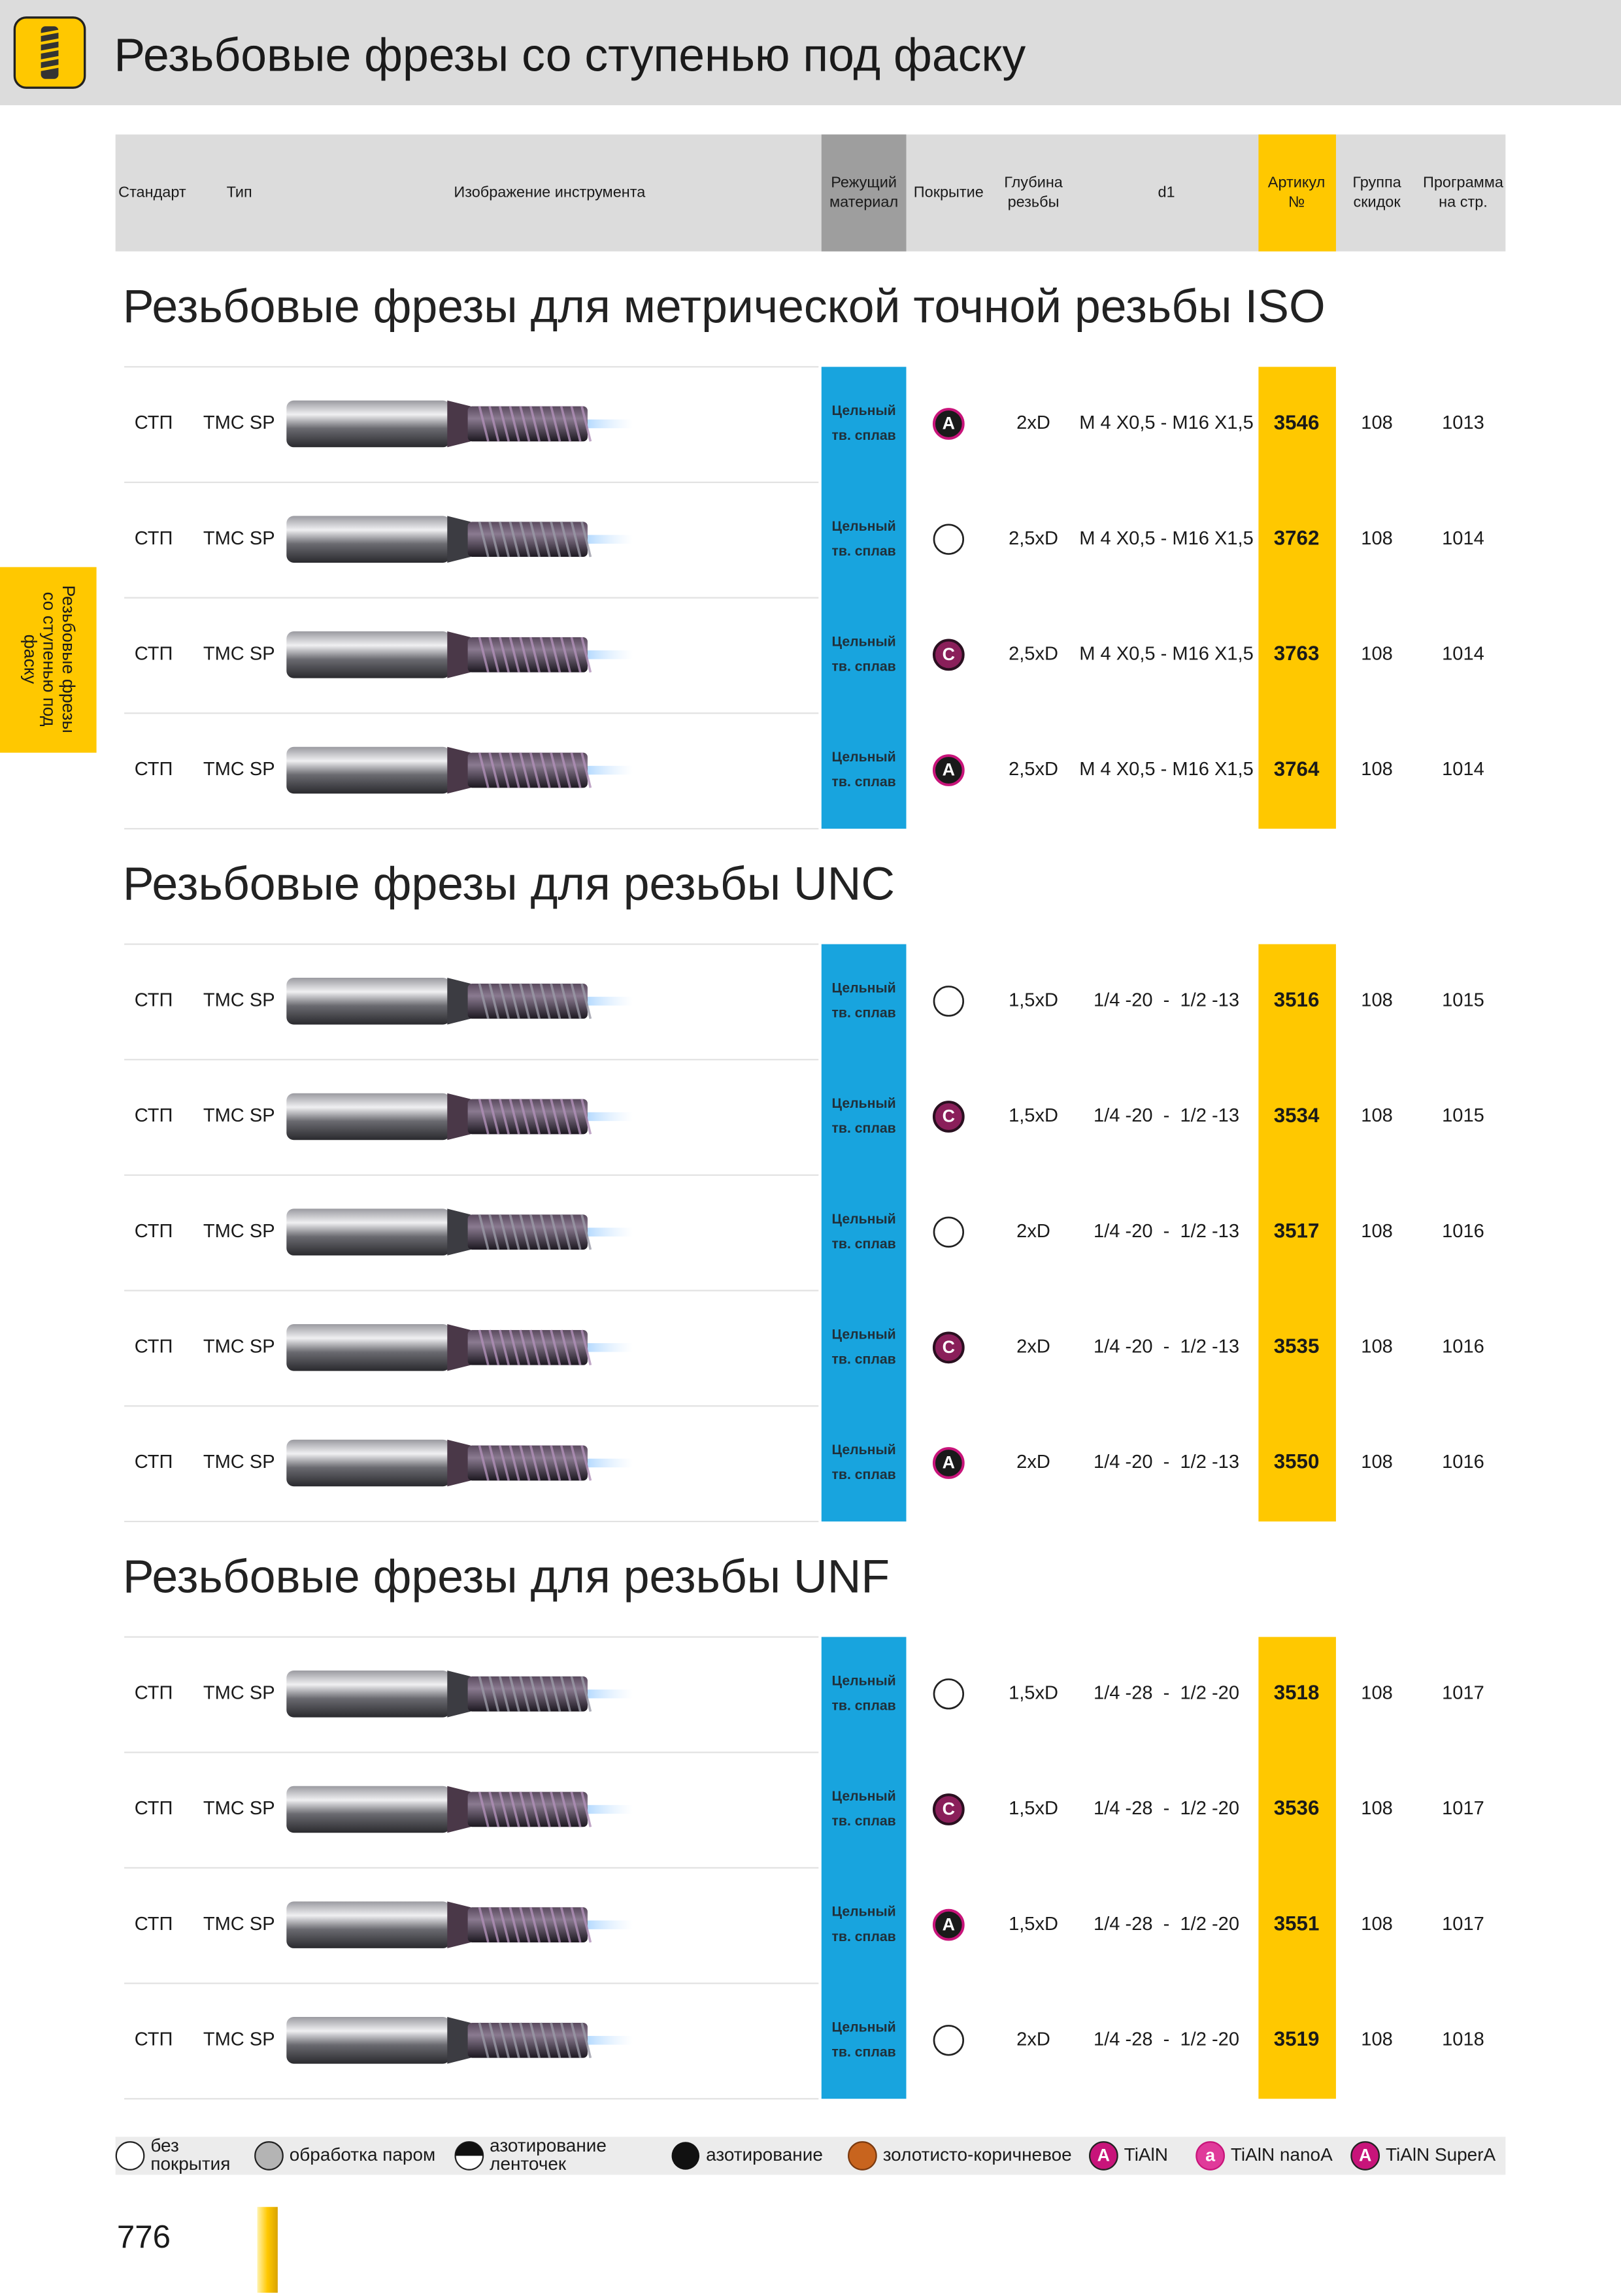 This screenshot has height=2296, width=1621. I want to click on legend-label: обработка паром, so click(363, 2154).